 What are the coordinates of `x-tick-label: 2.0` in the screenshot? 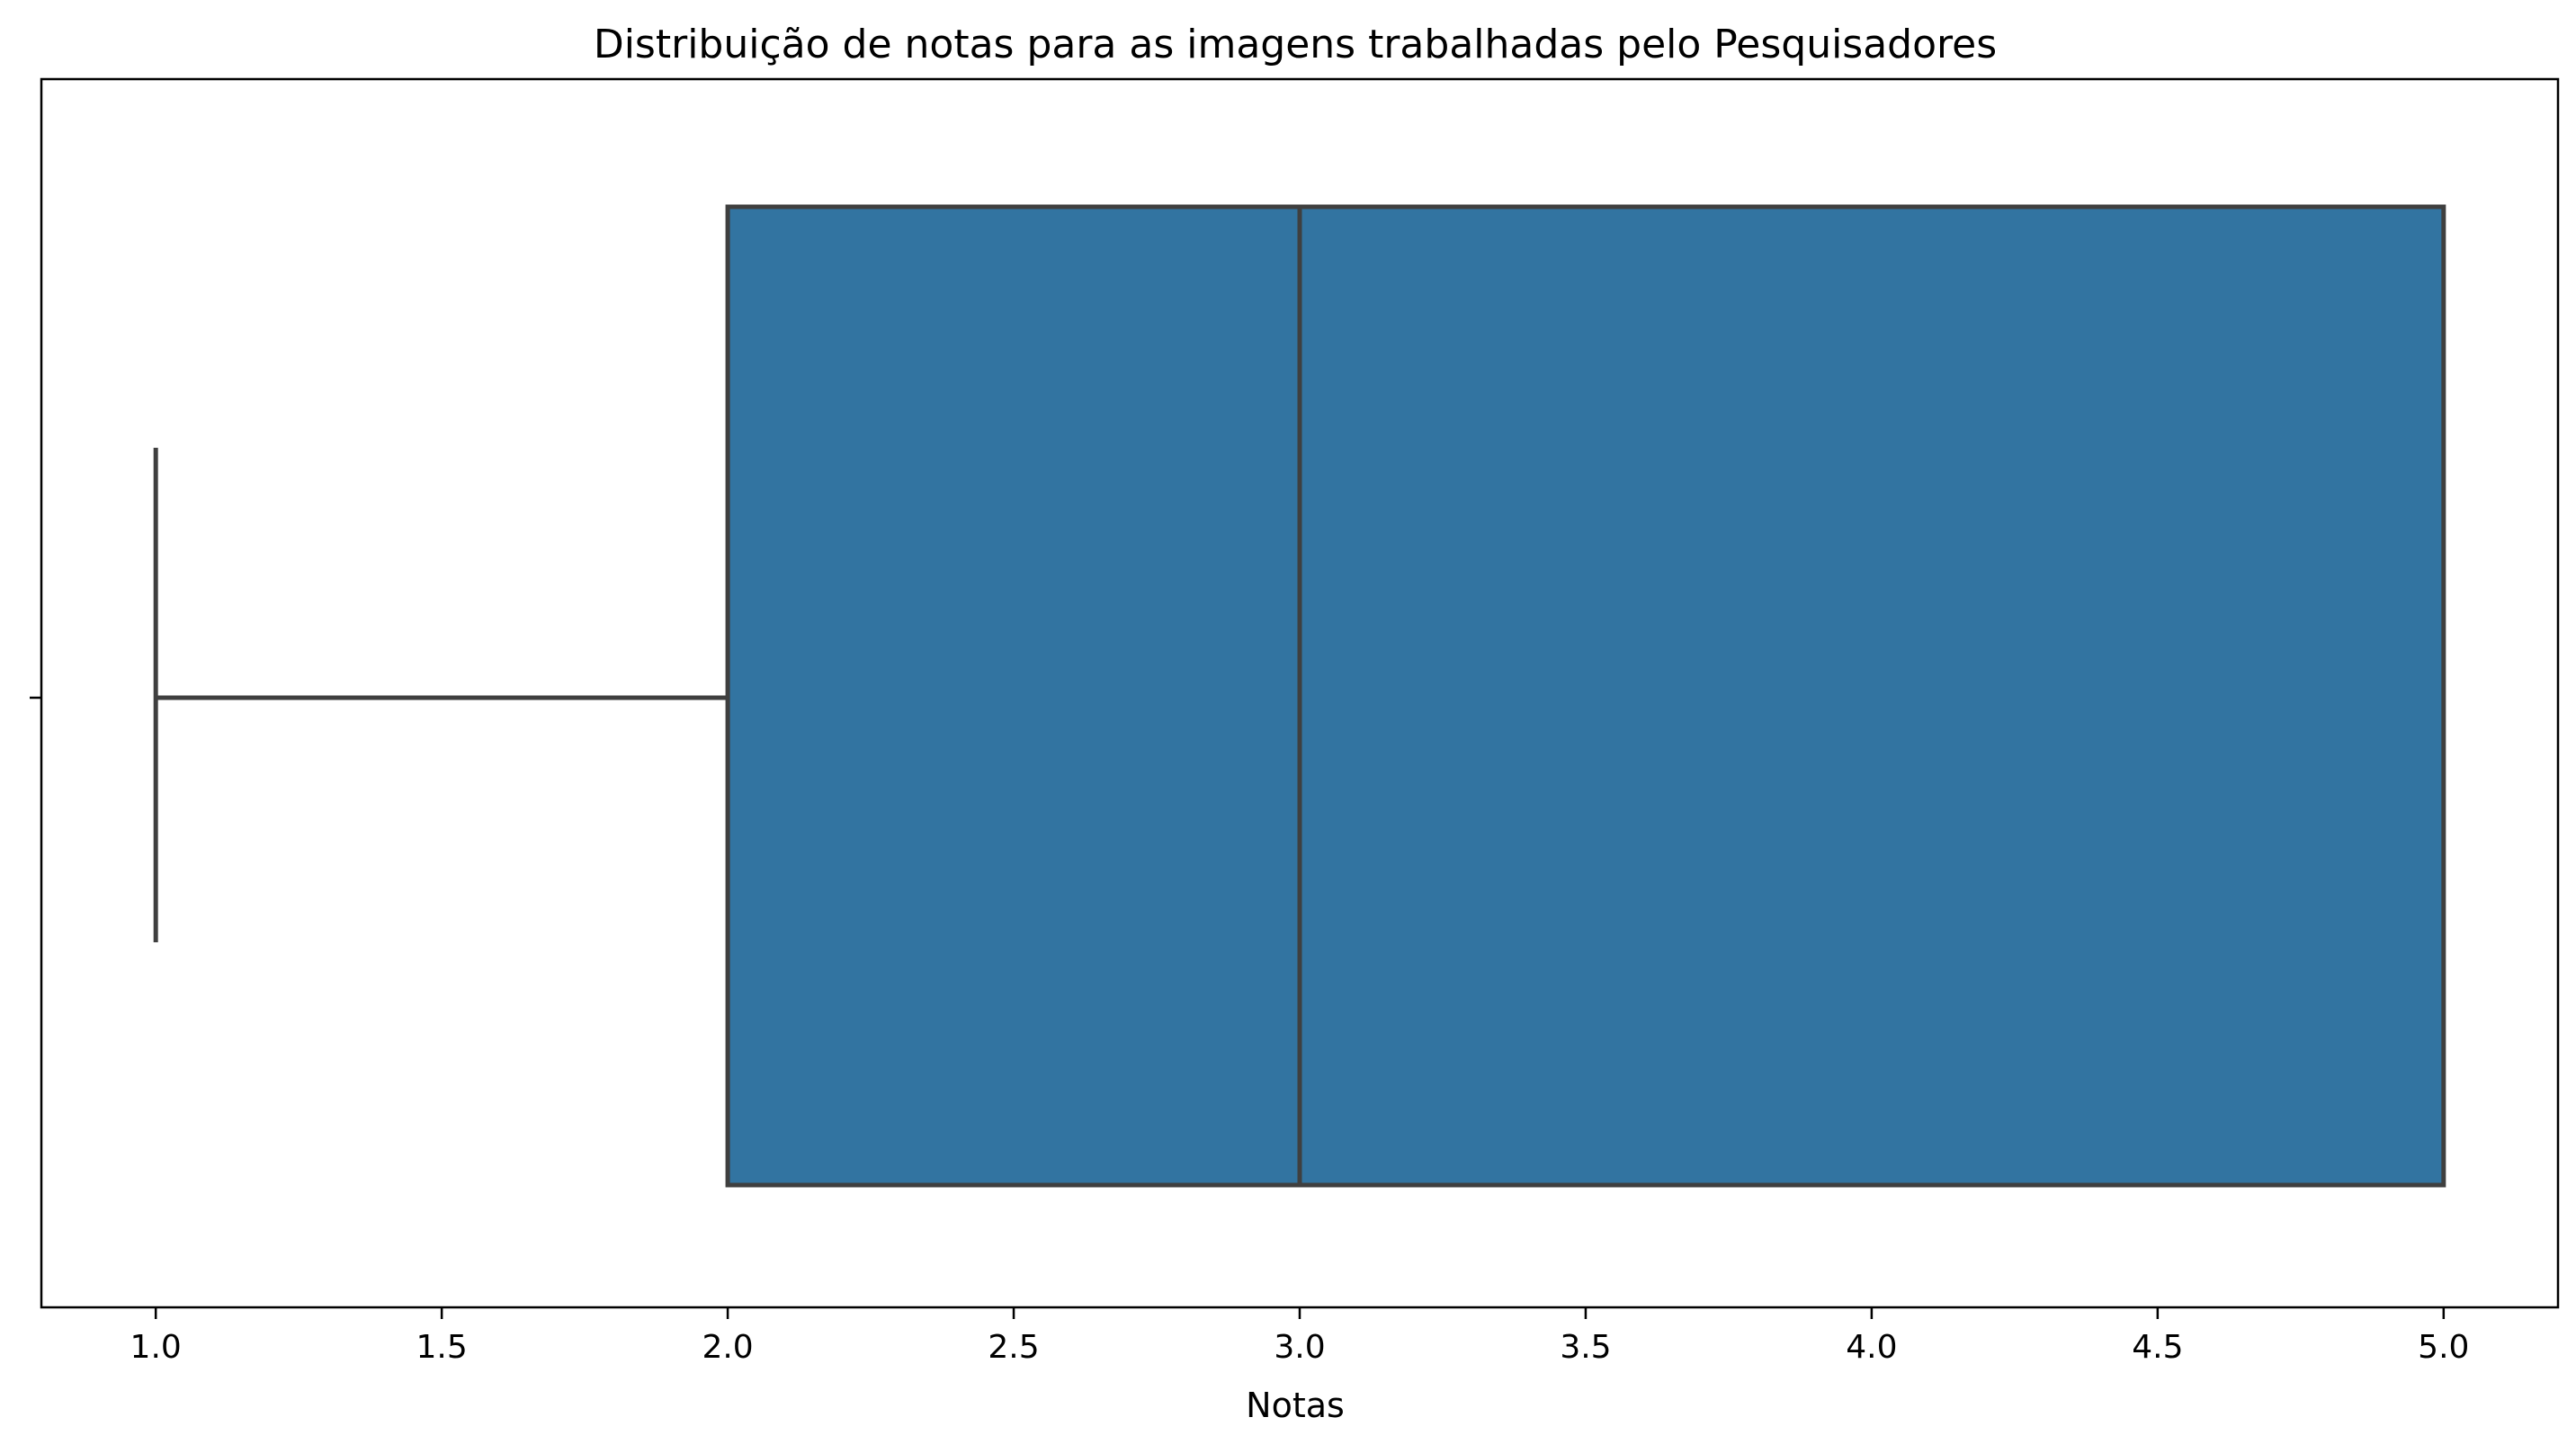 It's located at (727, 1347).